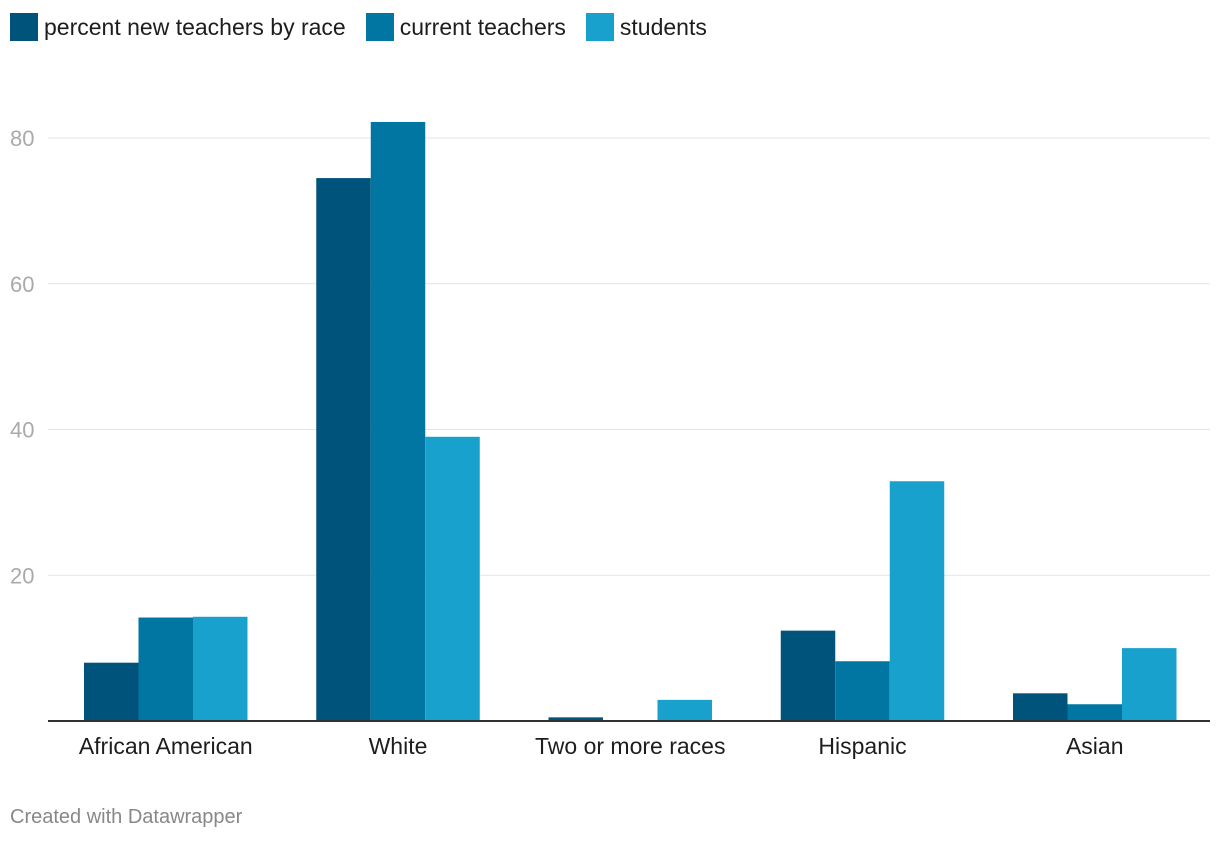  What do you see at coordinates (862, 746) in the screenshot?
I see `x-tick-label-3: Hispanic` at bounding box center [862, 746].